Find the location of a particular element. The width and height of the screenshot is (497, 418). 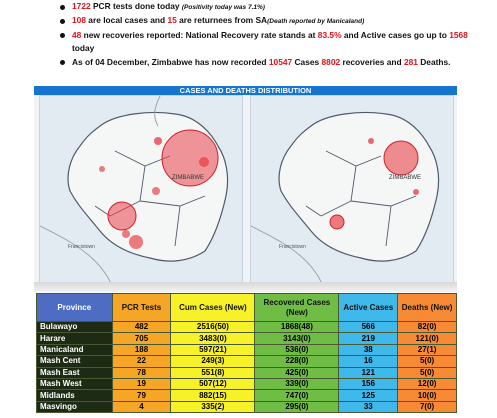

table-cell: Masvingo is located at coordinates (74, 407).